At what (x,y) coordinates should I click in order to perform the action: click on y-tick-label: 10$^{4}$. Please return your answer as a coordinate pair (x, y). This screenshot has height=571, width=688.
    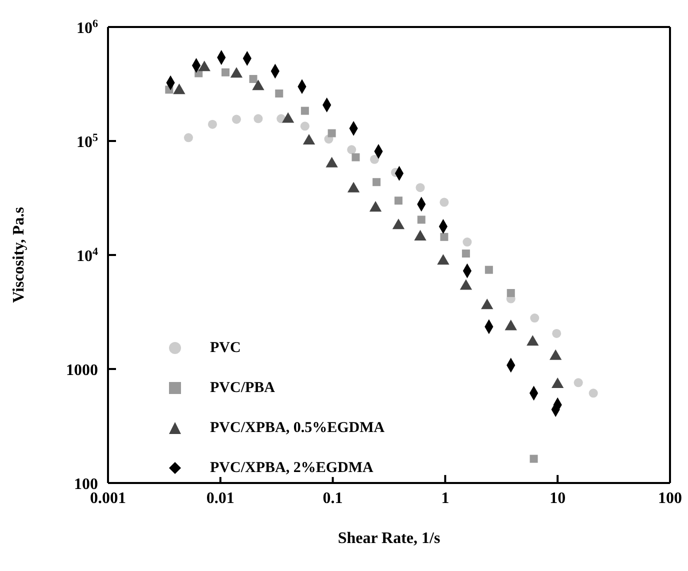
    Looking at the image, I should click on (87, 255).